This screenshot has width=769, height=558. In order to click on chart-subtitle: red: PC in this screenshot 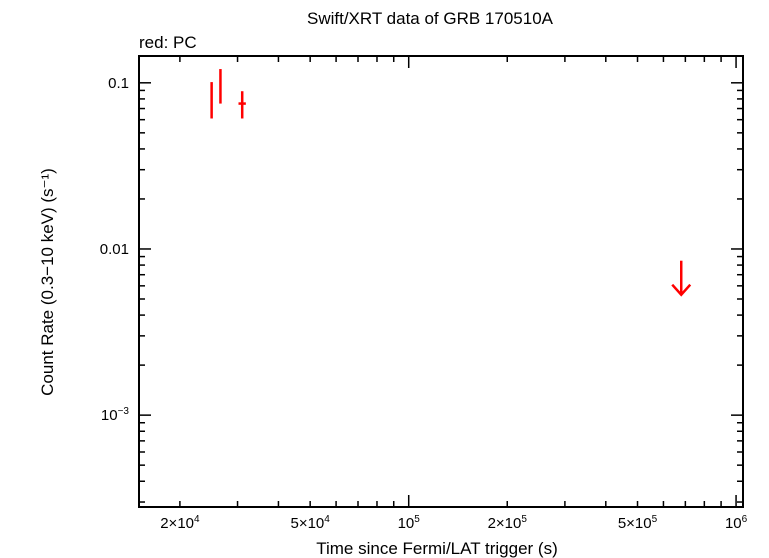, I will do `click(168, 42)`.